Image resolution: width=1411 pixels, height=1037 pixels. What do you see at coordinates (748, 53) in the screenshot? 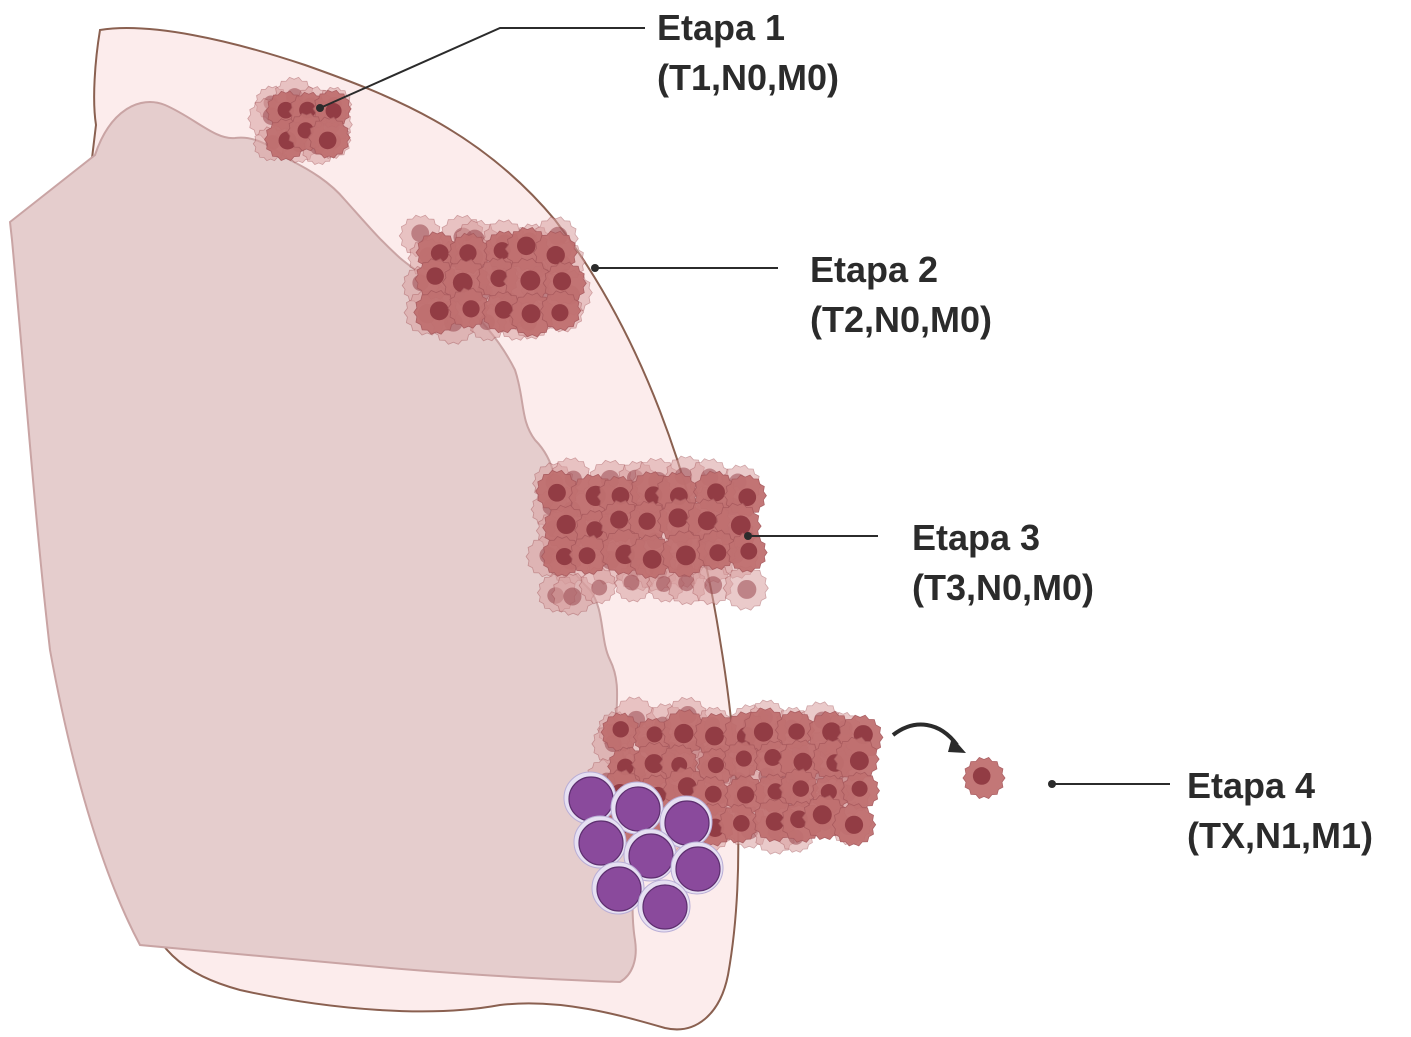
I see `stage-1-label: Etapa 1 (T1,N0,M0)` at bounding box center [748, 53].